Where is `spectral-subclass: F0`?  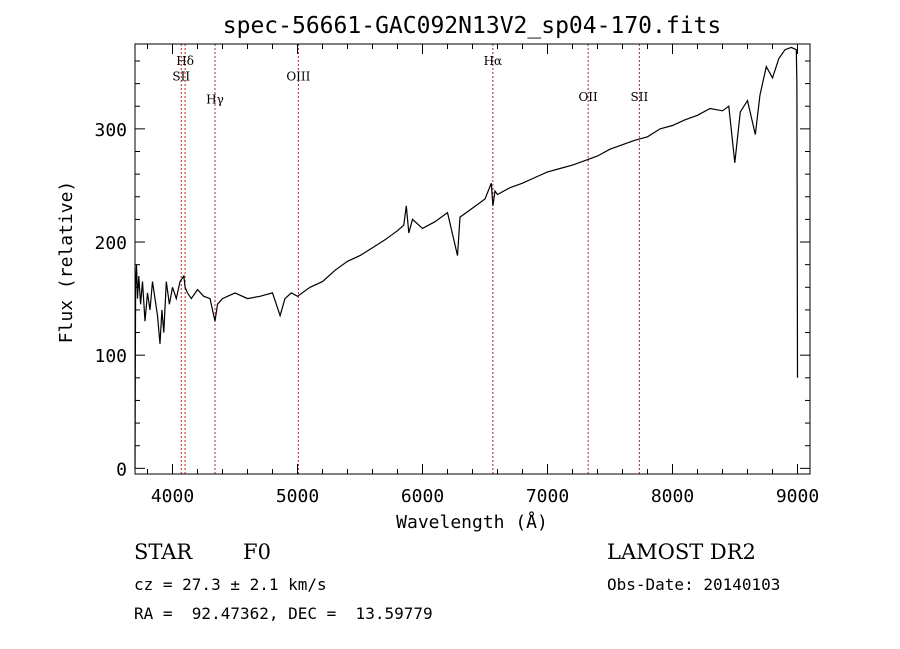
spectral-subclass: F0 is located at coordinates (257, 552).